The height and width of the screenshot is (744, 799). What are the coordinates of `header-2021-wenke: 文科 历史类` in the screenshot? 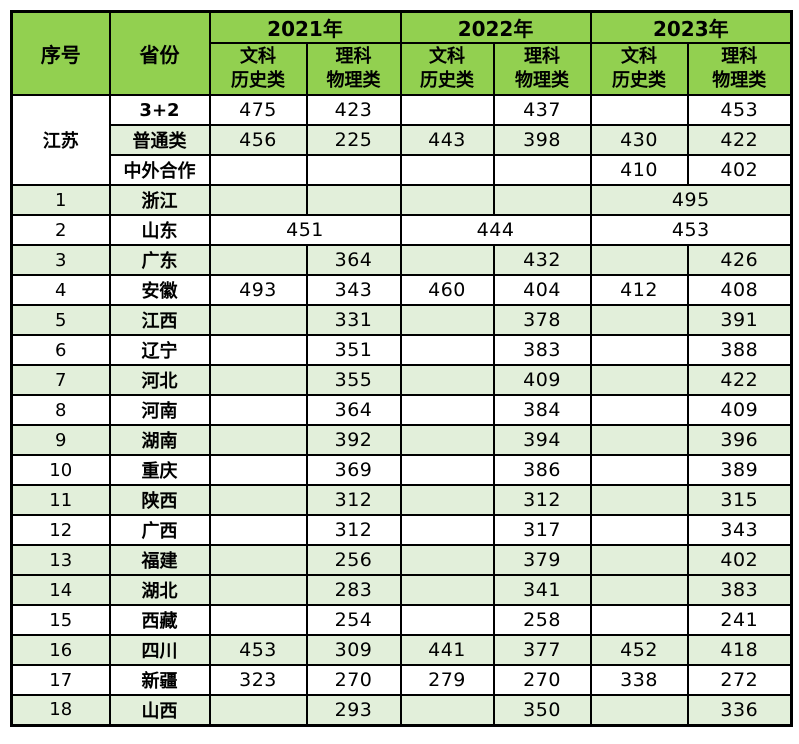 It's located at (258, 69).